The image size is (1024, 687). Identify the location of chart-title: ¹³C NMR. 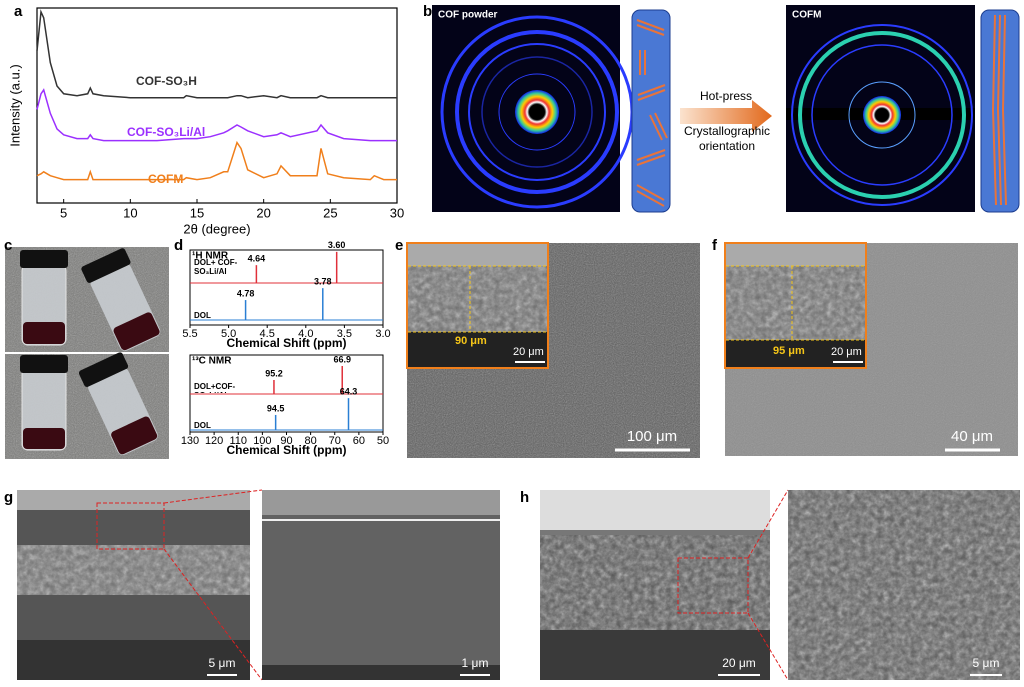
(212, 361).